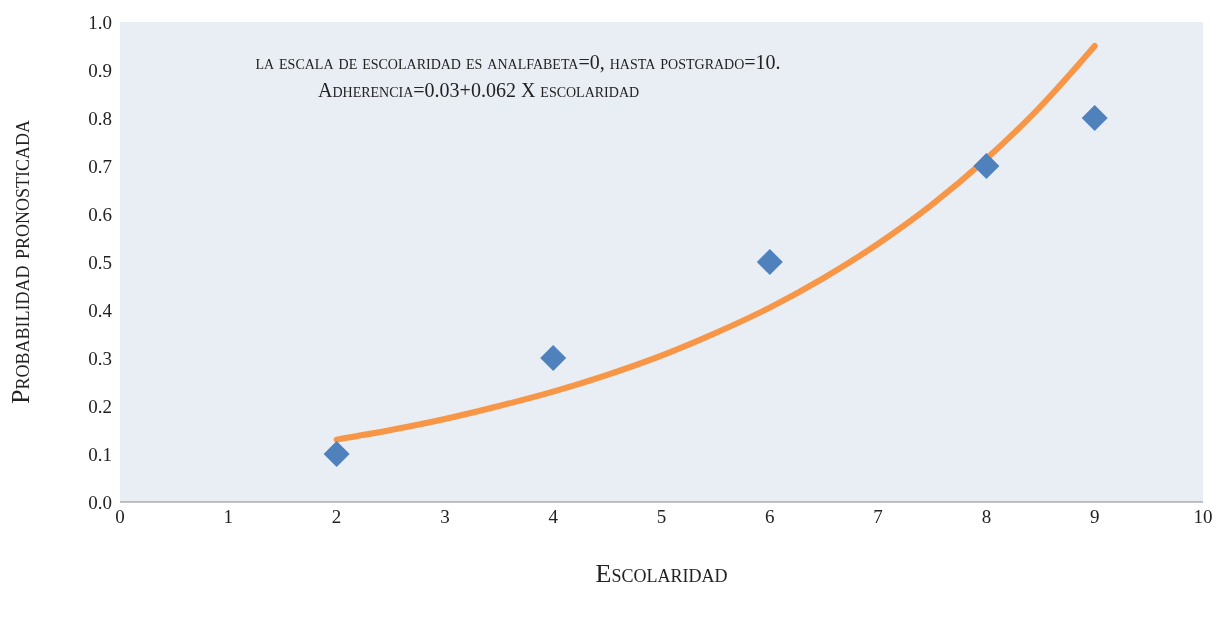  Describe the element at coordinates (100, 118) in the screenshot. I see `y-tick-label: 0.8` at that location.